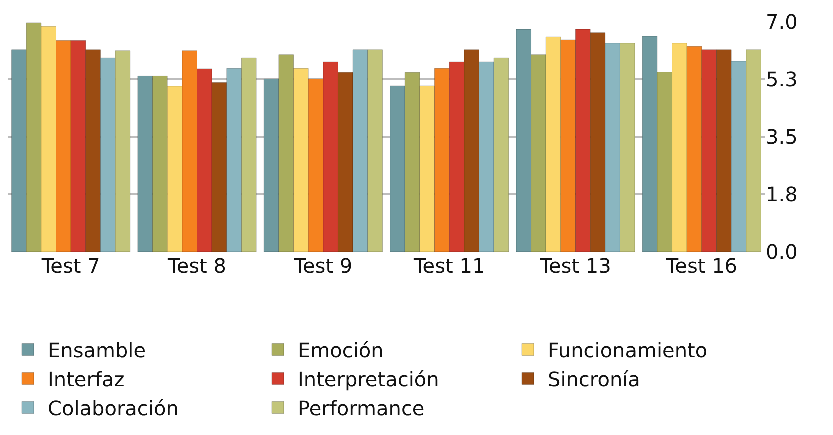 This screenshot has width=833, height=435. What do you see at coordinates (113, 408) in the screenshot?
I see `legend-label: Colaboración` at bounding box center [113, 408].